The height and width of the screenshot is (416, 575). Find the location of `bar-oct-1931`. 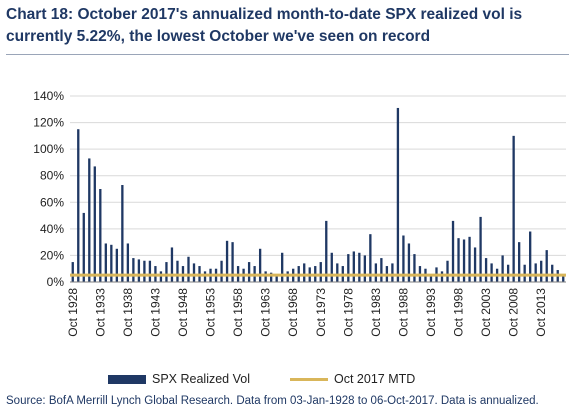

bar-oct-1931 is located at coordinates (89, 220).